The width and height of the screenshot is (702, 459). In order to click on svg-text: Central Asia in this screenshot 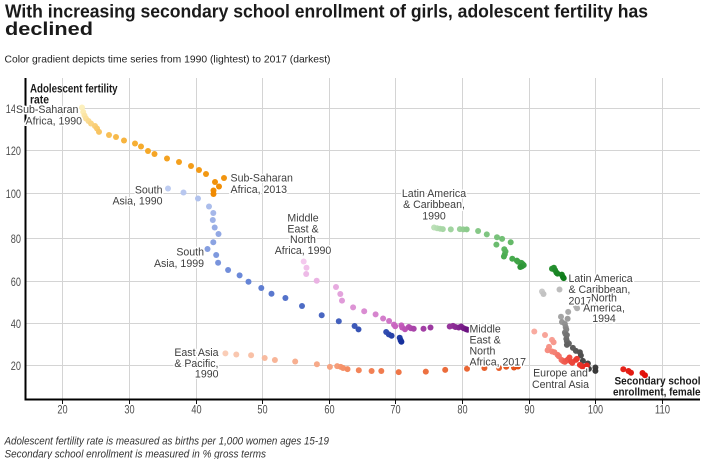, I will do `click(560, 385)`.